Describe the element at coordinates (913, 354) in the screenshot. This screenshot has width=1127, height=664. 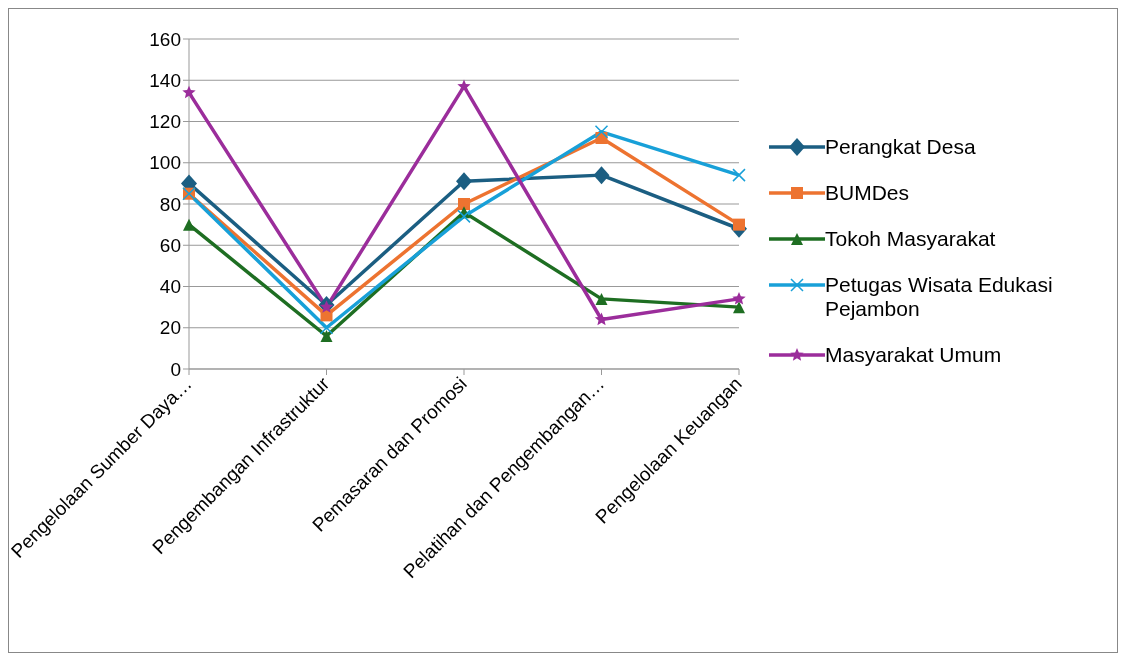
I see `legend-label: Masyarakat Umum` at that location.